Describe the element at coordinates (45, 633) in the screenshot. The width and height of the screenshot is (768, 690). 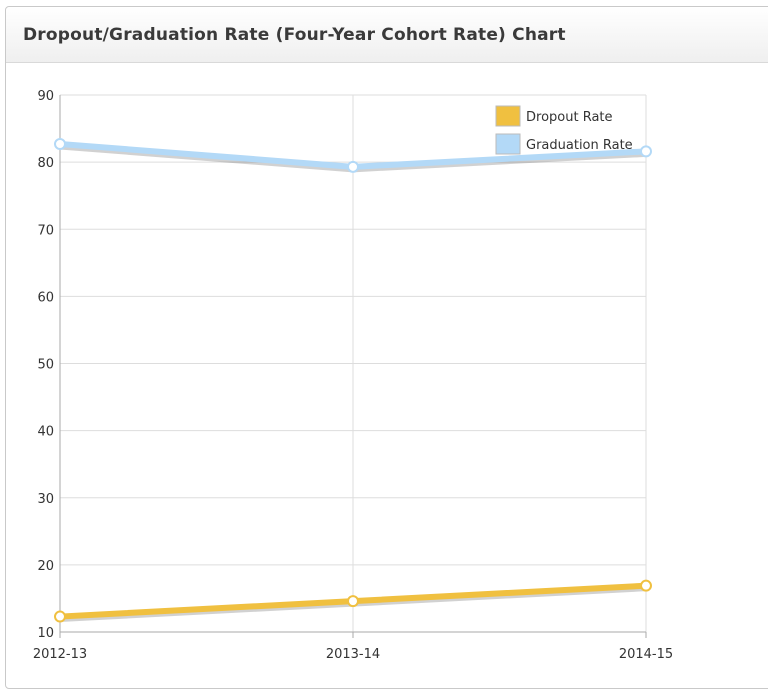
I see `y-tick-label: 10` at that location.